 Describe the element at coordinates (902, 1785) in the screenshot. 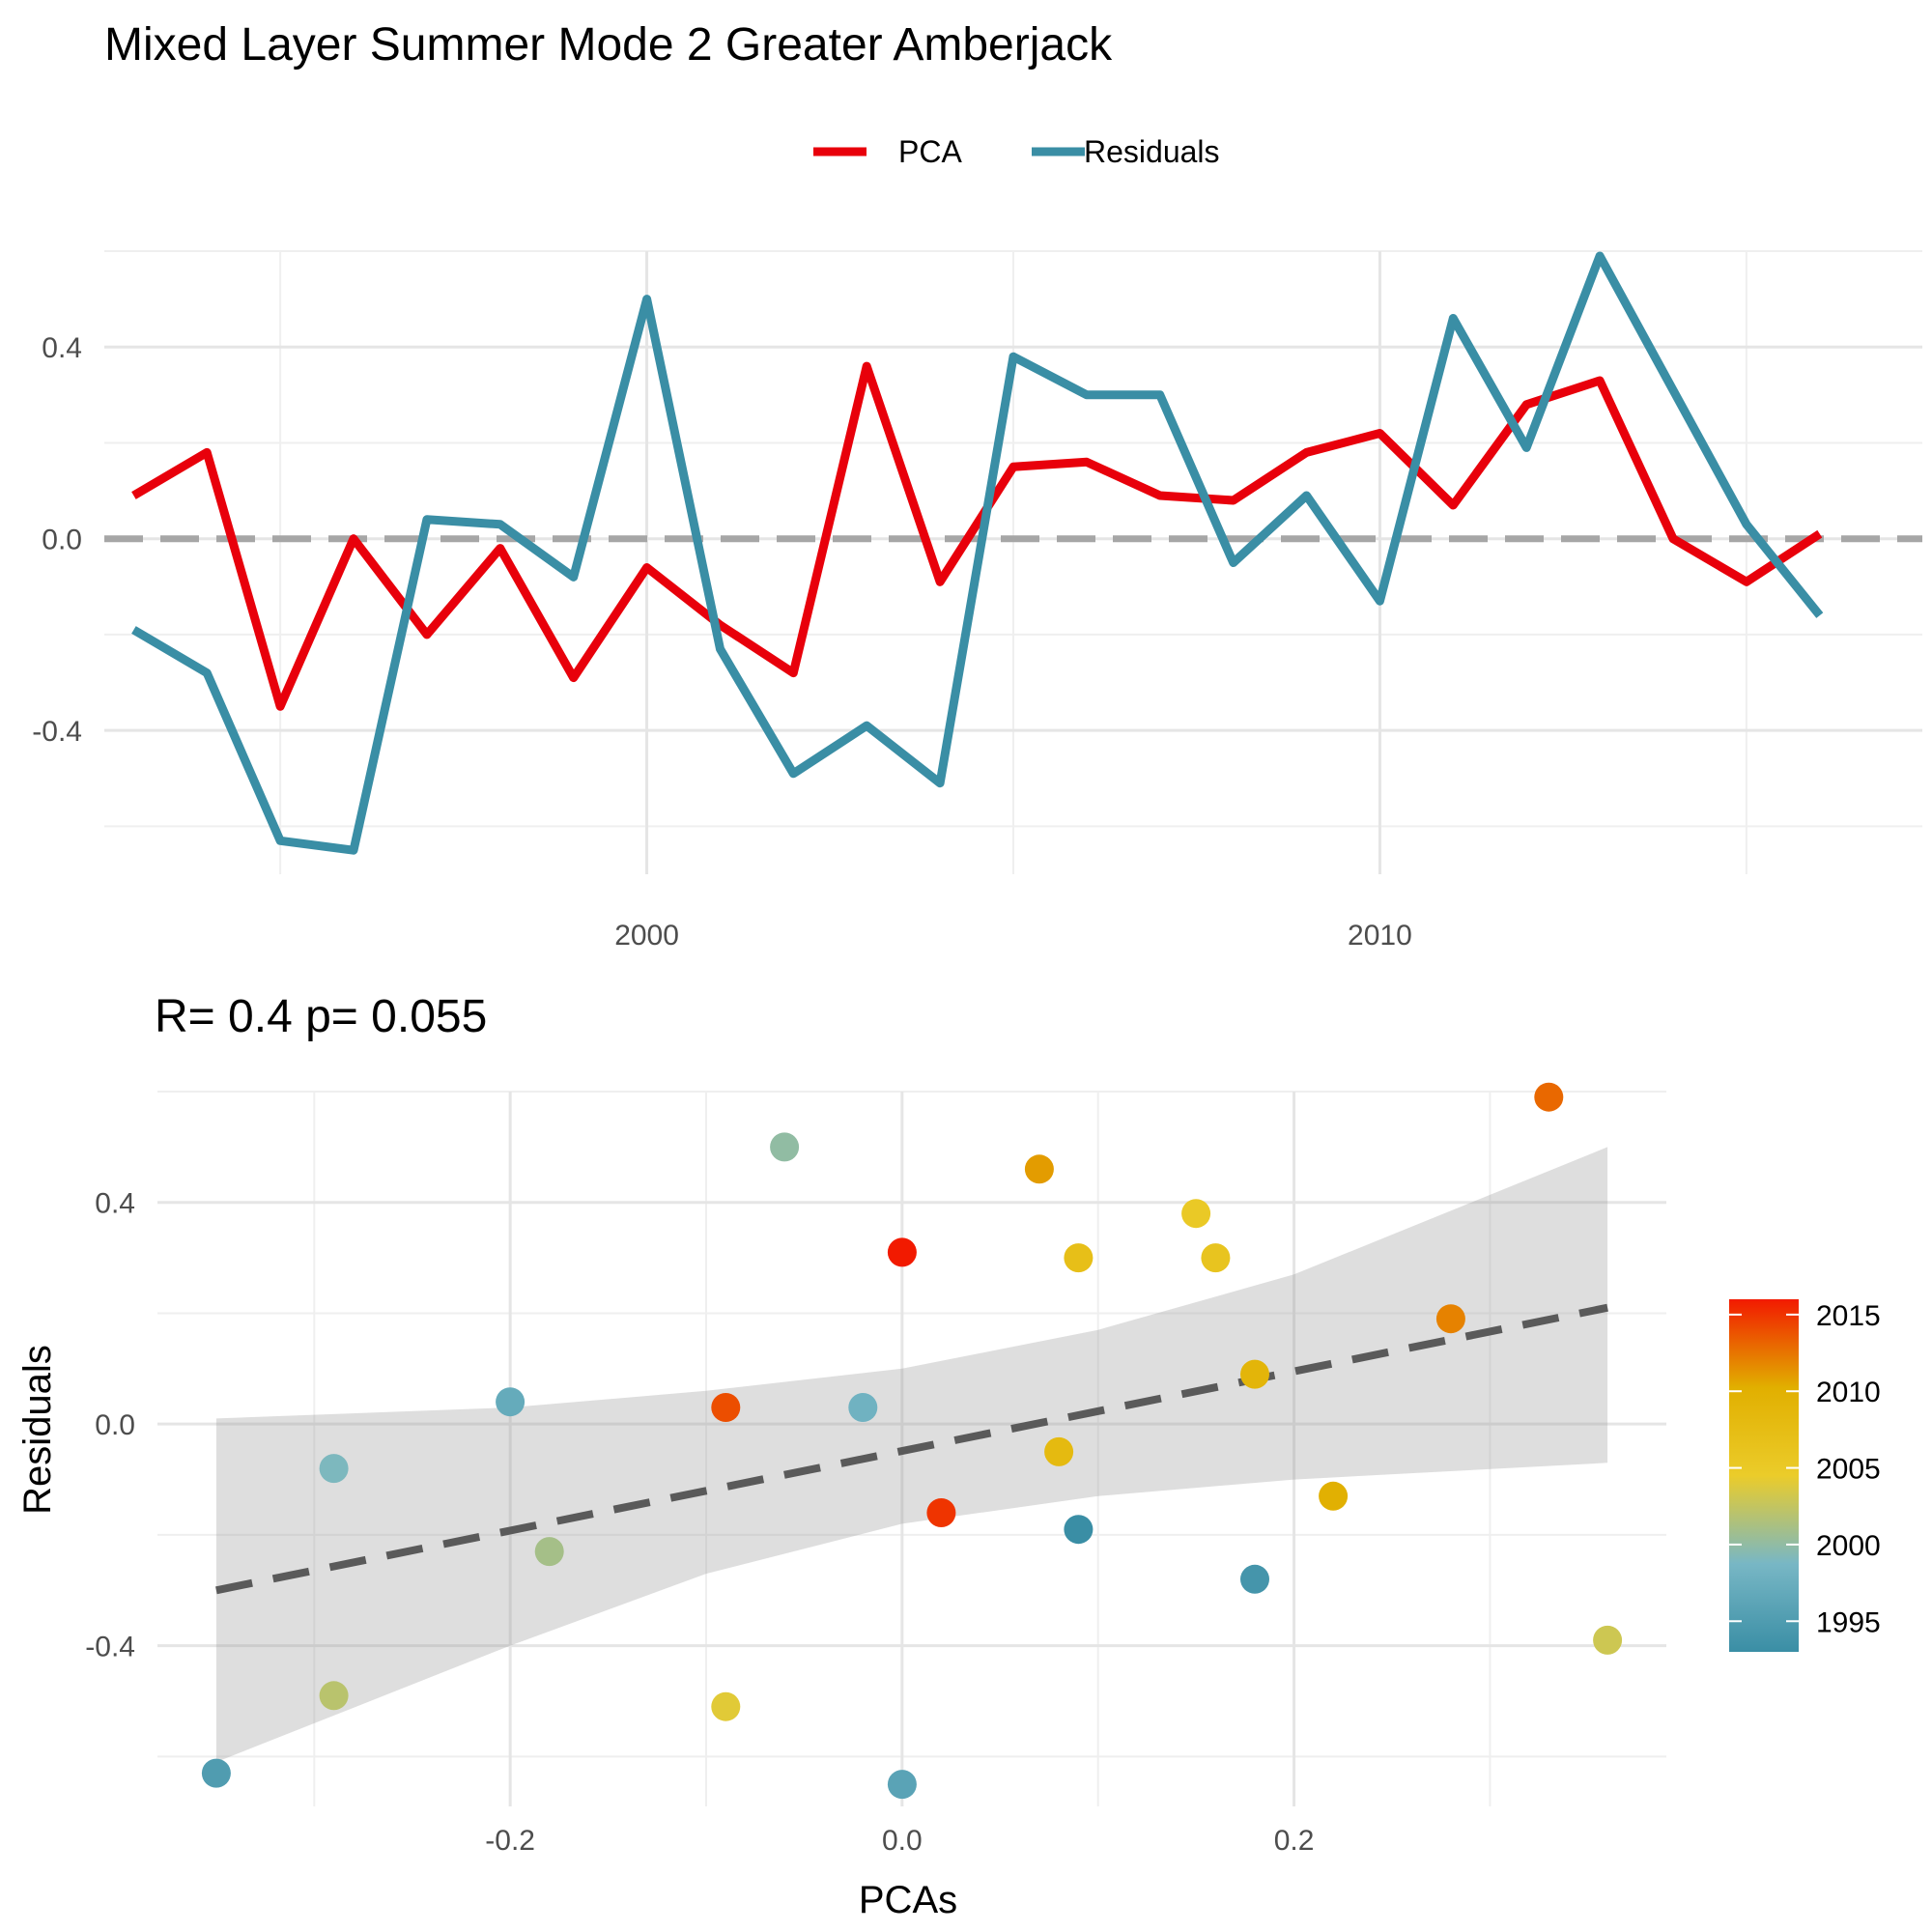

I see `scatter-point-1996` at that location.